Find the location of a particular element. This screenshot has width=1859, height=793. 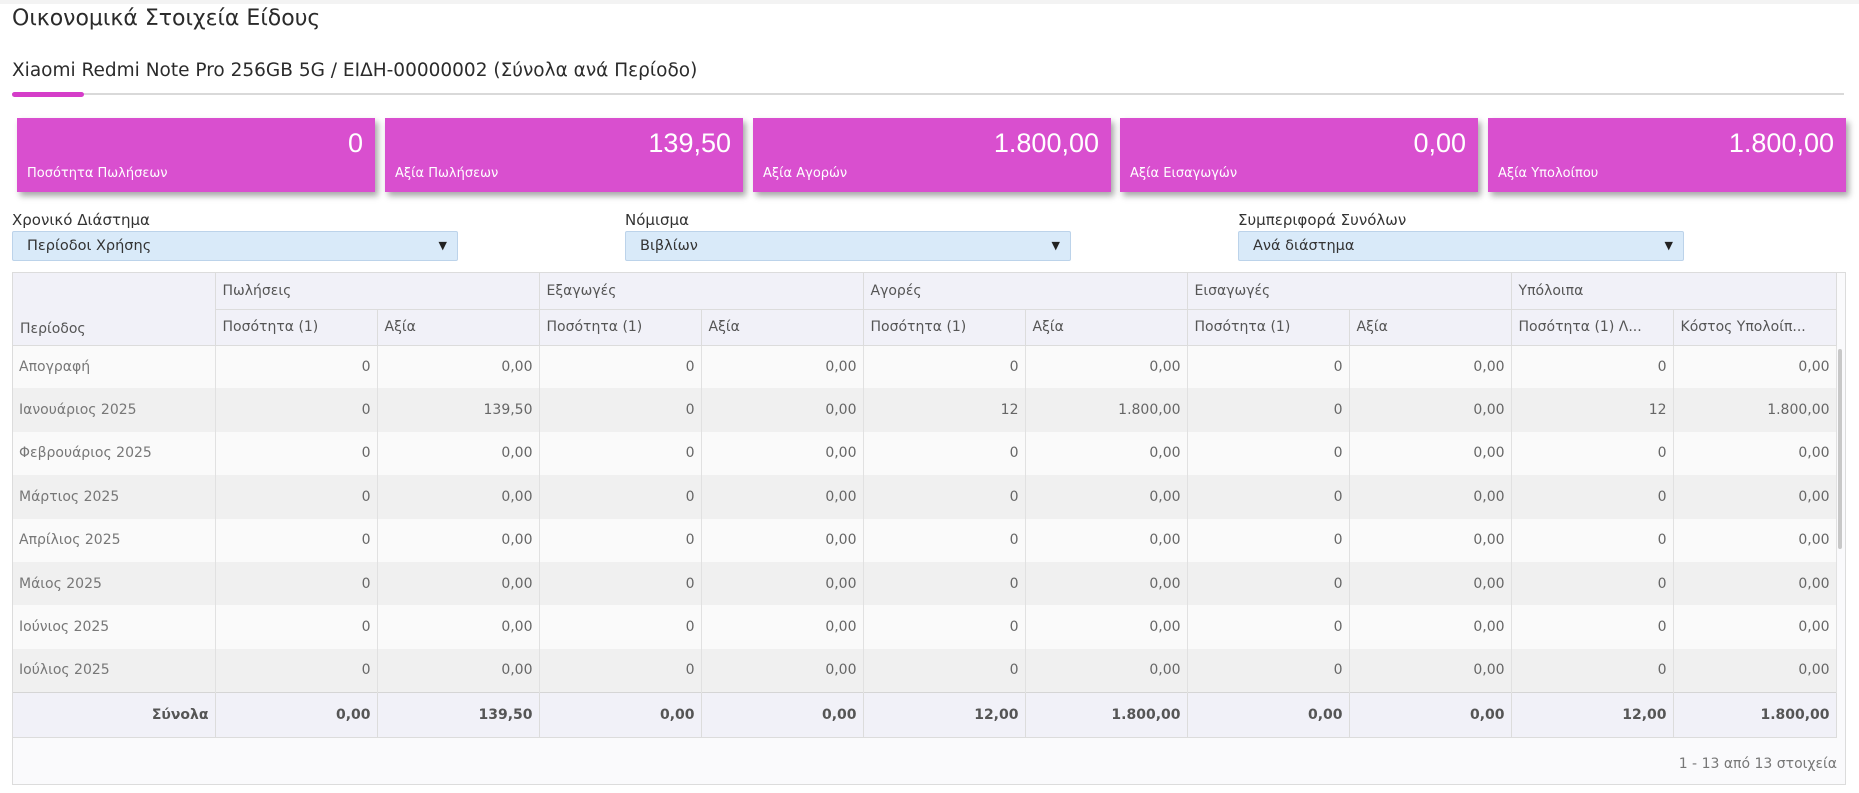

table-row: Ιούνιος 2025 0 0,00 0 0,00 0 0,00 0 0,00 0 0,00 is located at coordinates (925, 627).